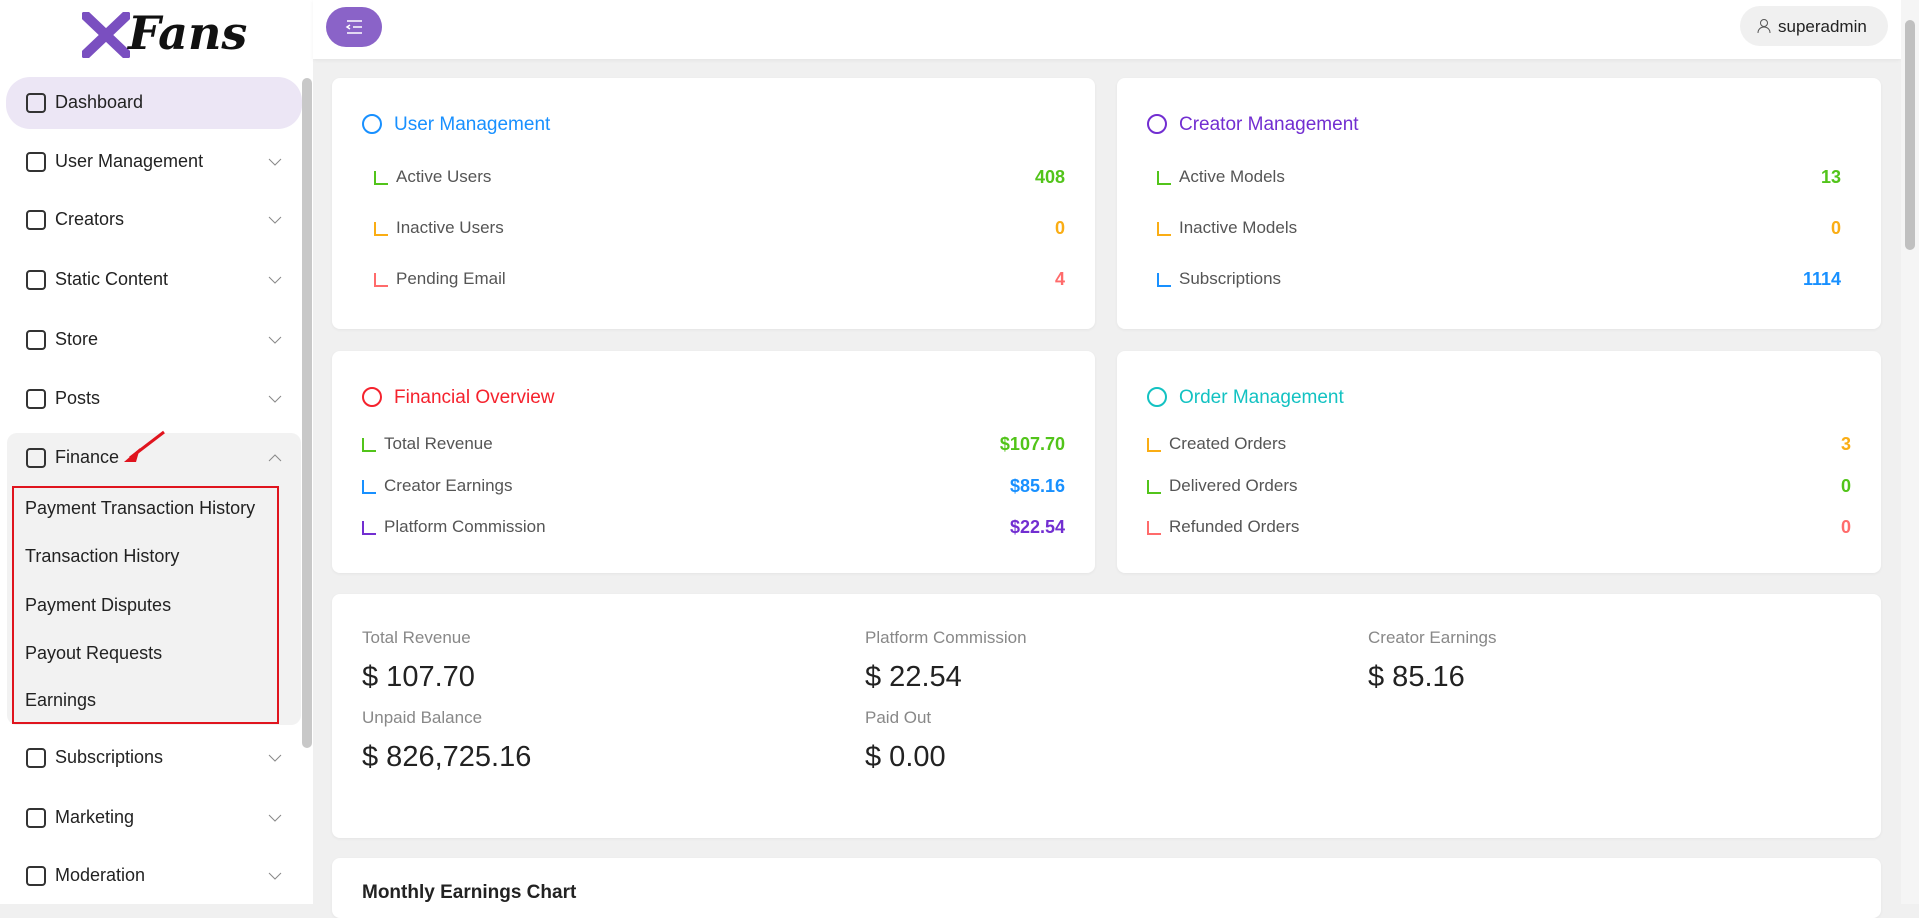 The image size is (1919, 918). Describe the element at coordinates (472, 124) in the screenshot. I see `card-title: User Management` at that location.